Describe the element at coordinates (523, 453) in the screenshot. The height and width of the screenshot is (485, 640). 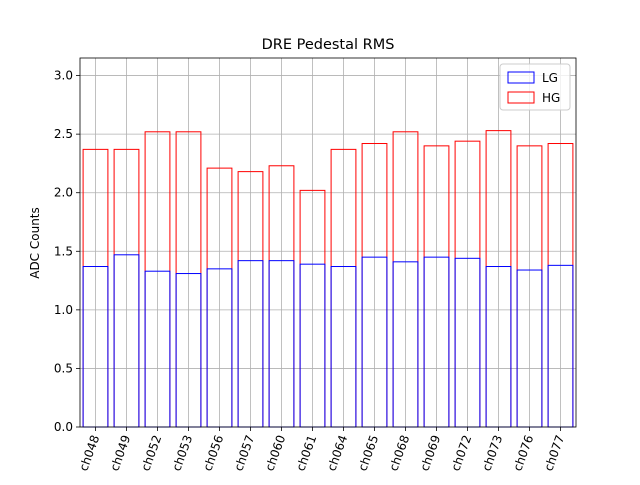
I see `x-tick-label: ch076` at that location.